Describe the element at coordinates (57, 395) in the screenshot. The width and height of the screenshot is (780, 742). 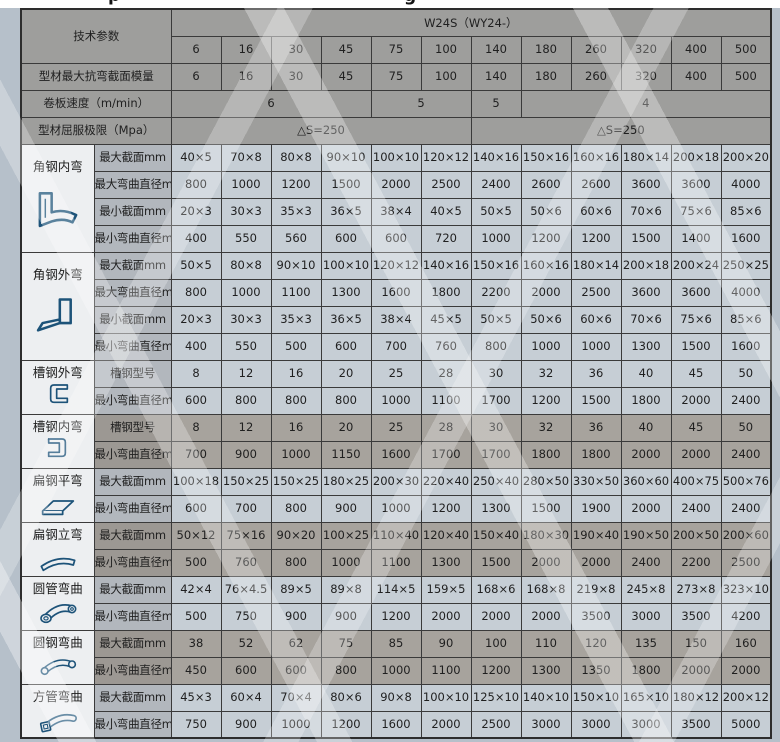
I see `channel-outer-bend-icon` at that location.